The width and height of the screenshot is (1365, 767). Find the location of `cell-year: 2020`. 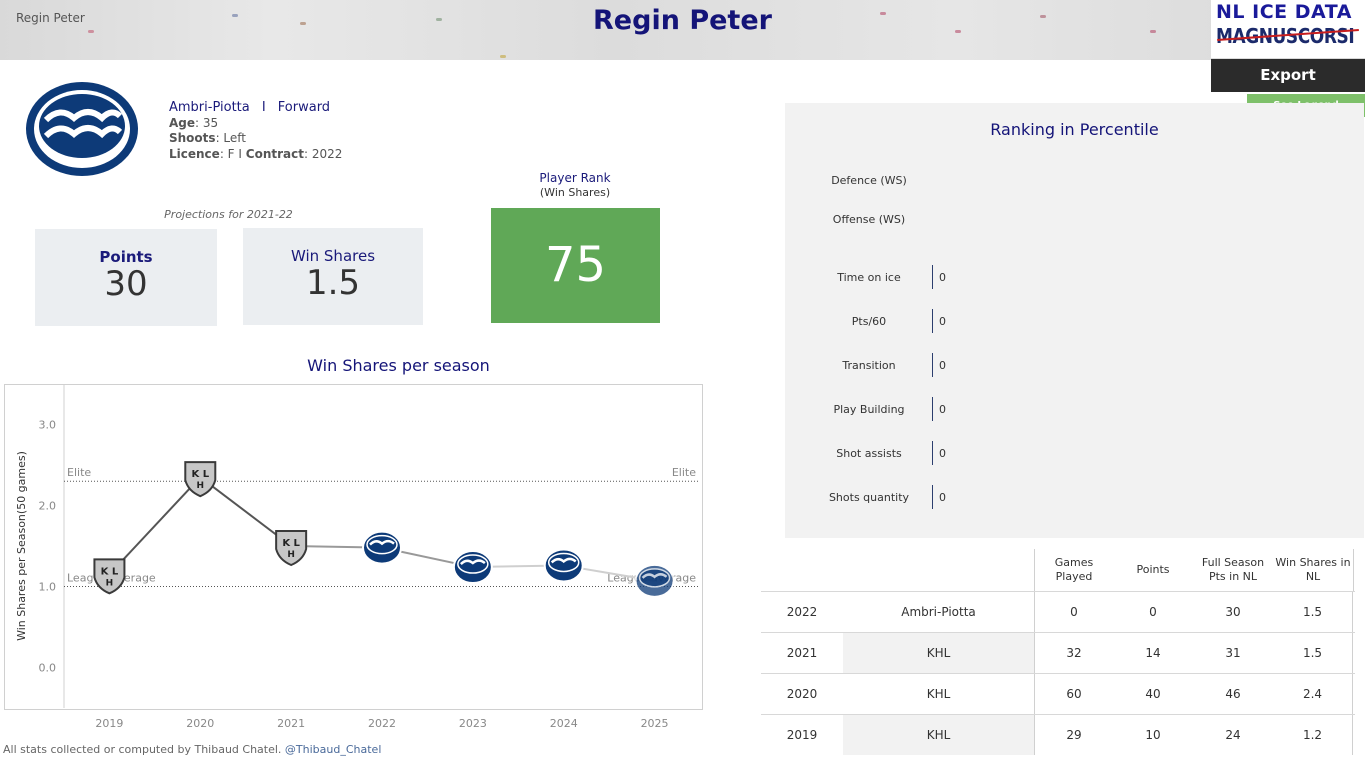

cell-year: 2020 is located at coordinates (802, 694).